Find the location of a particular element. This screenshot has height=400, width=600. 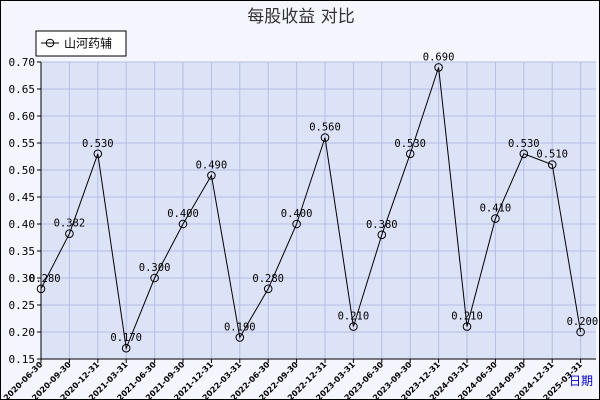

y-tick-label: 0.40 is located at coordinates (22, 224).